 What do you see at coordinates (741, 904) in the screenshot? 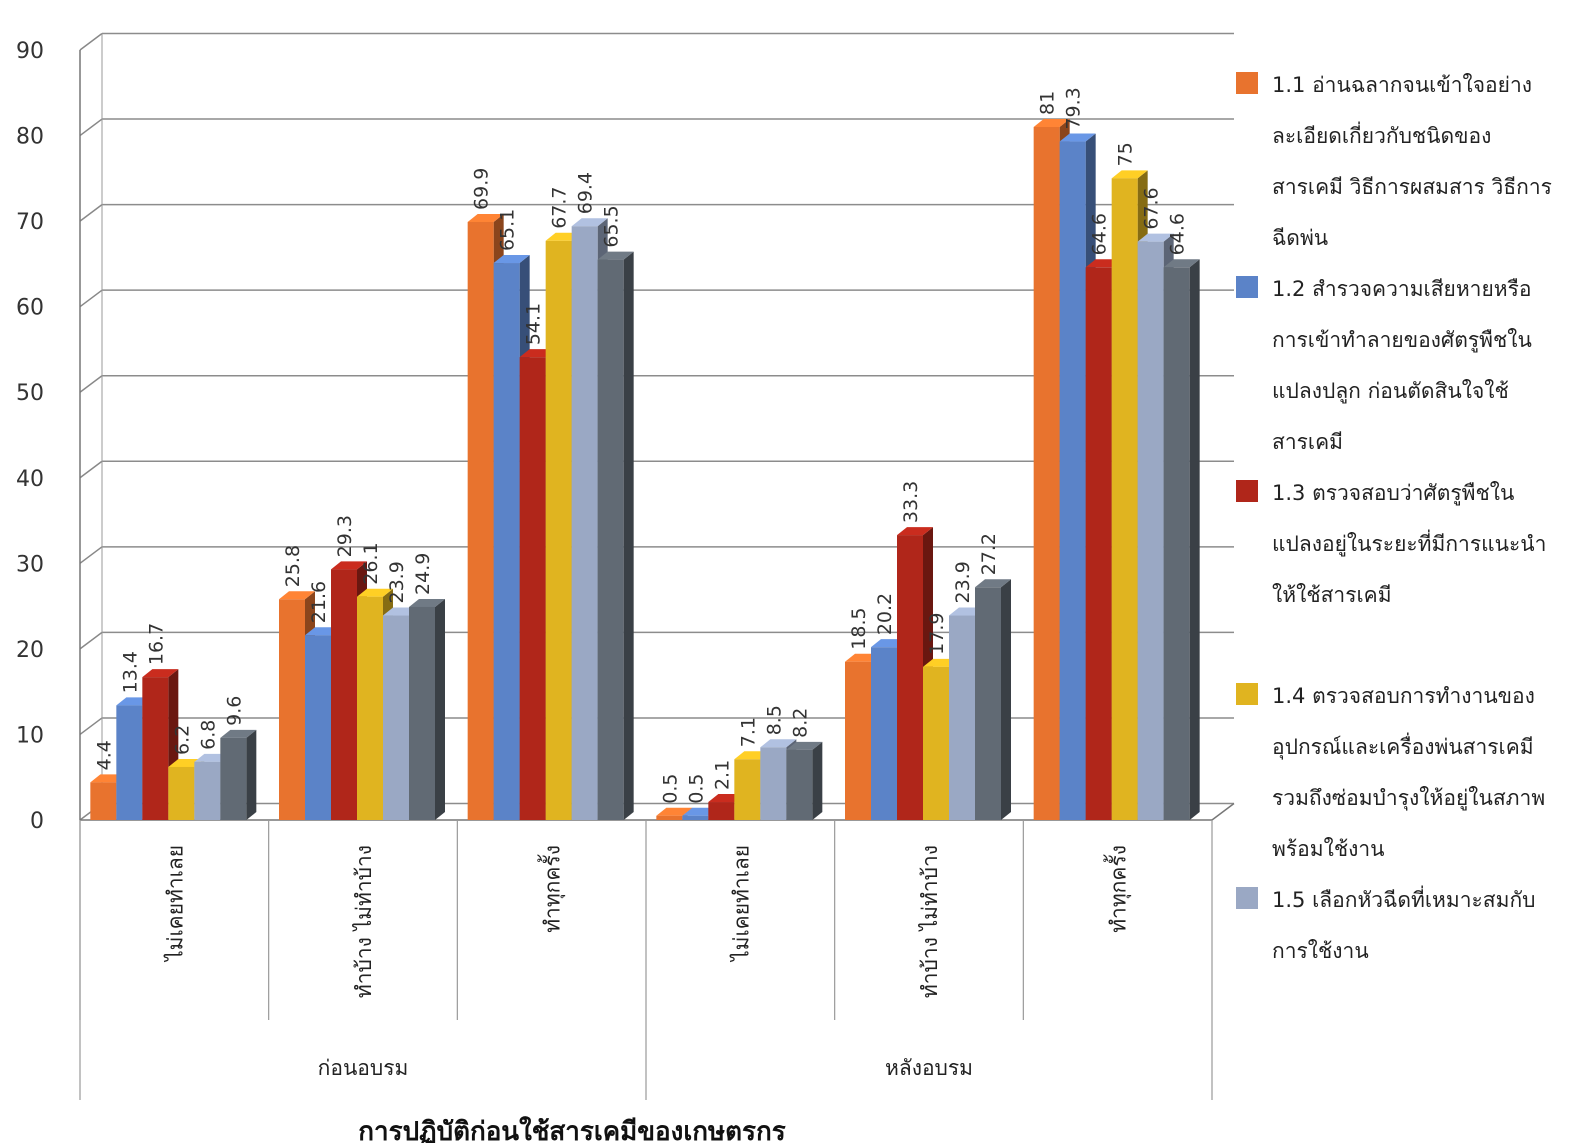
I see `x-tick-label: ไม่เคยทำเลย` at bounding box center [741, 904].